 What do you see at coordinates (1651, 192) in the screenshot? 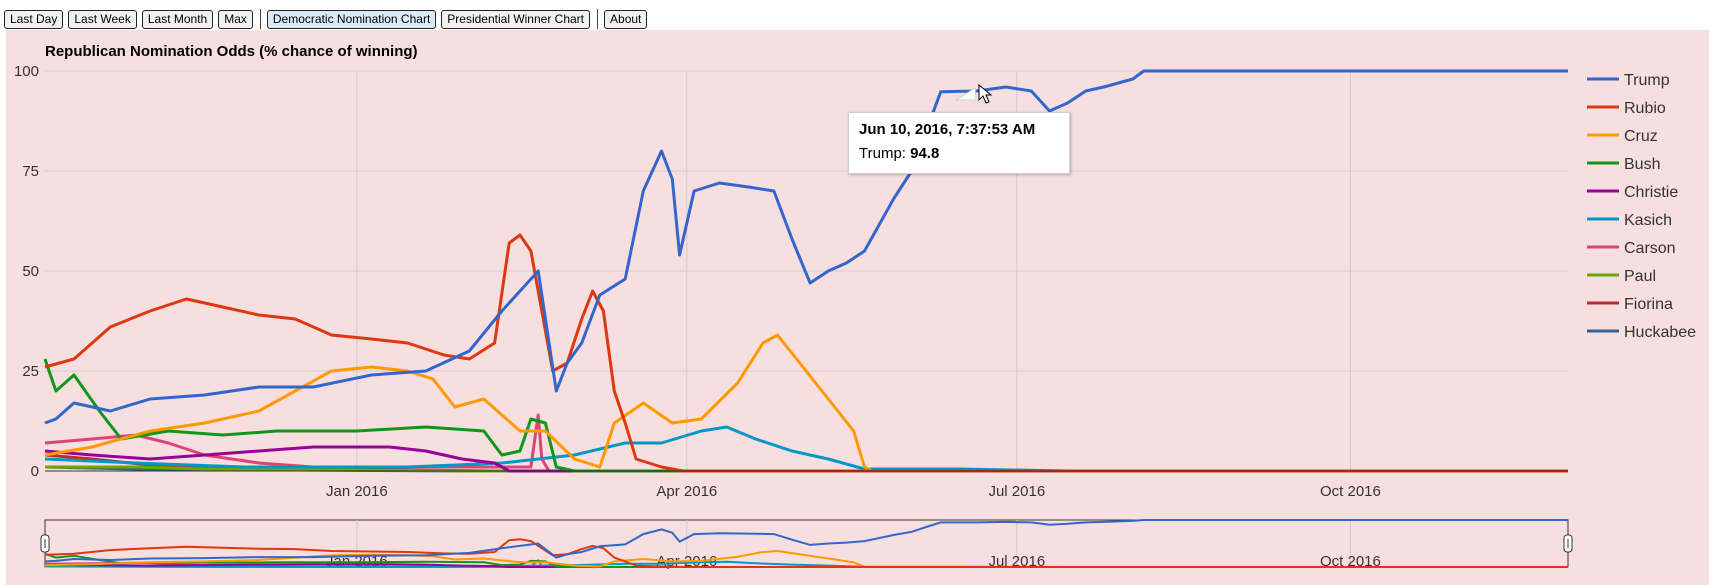
I see `legend-item-christie: Christie` at bounding box center [1651, 192].